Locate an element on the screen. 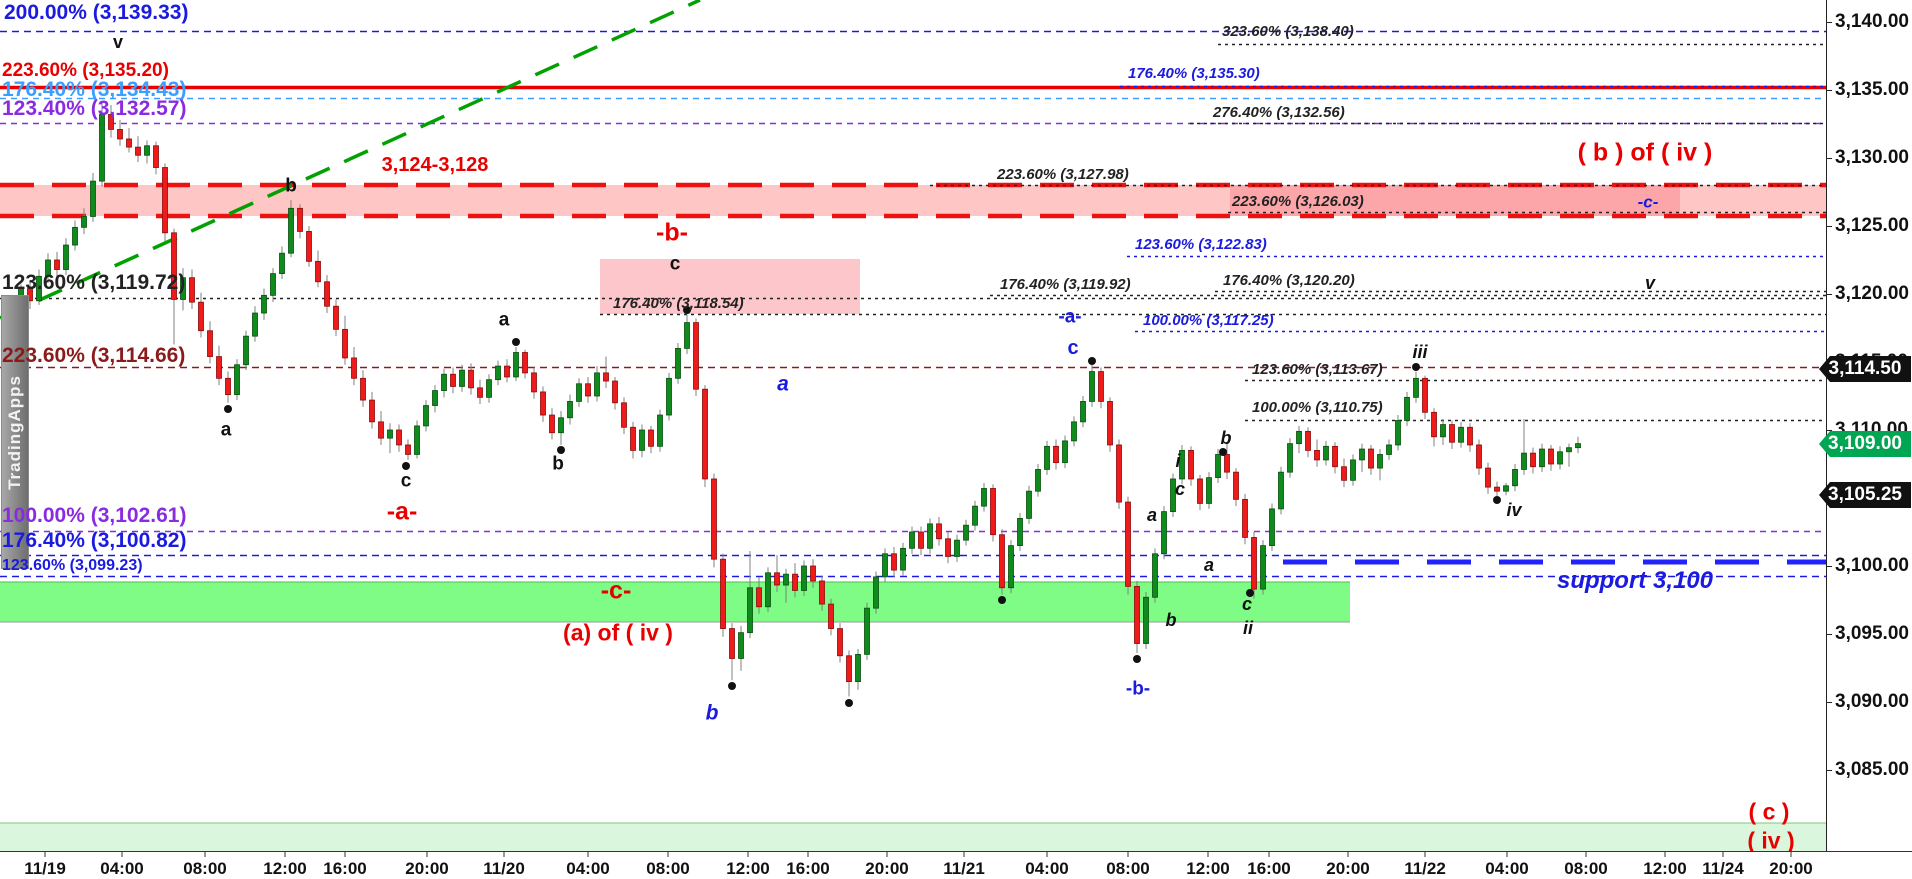  price-tick-label: 3,090.00 is located at coordinates (1872, 701).